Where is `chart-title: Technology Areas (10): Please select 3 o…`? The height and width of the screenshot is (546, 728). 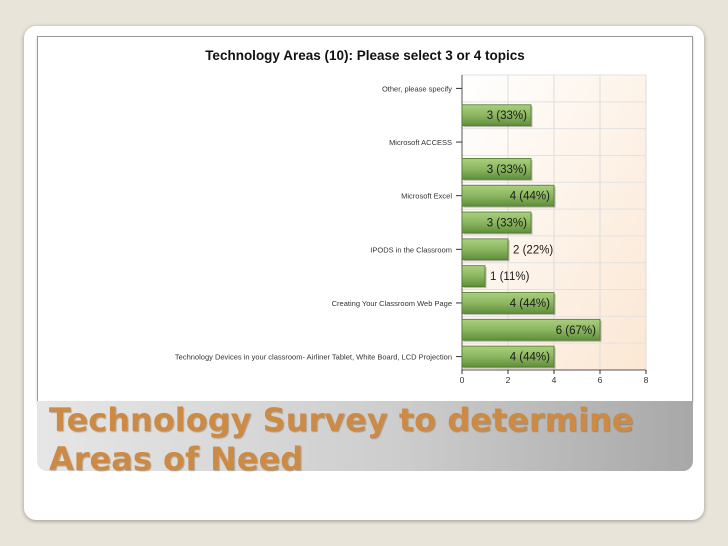 chart-title: Technology Areas (10): Please select 3 o… is located at coordinates (365, 55).